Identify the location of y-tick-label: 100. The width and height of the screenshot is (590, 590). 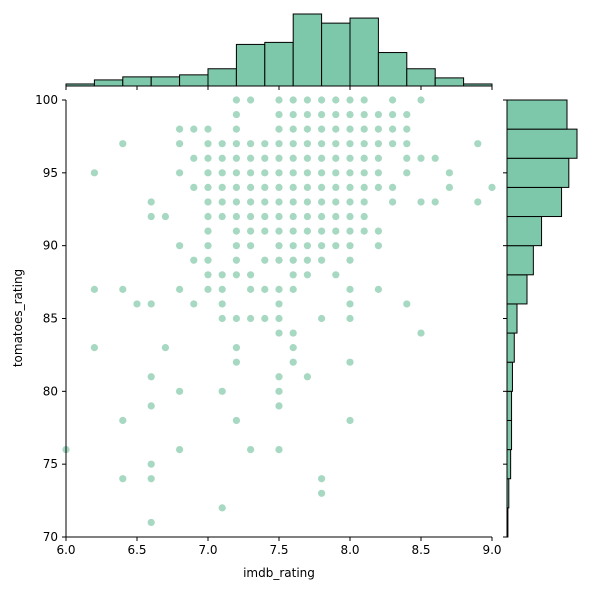
(46, 100).